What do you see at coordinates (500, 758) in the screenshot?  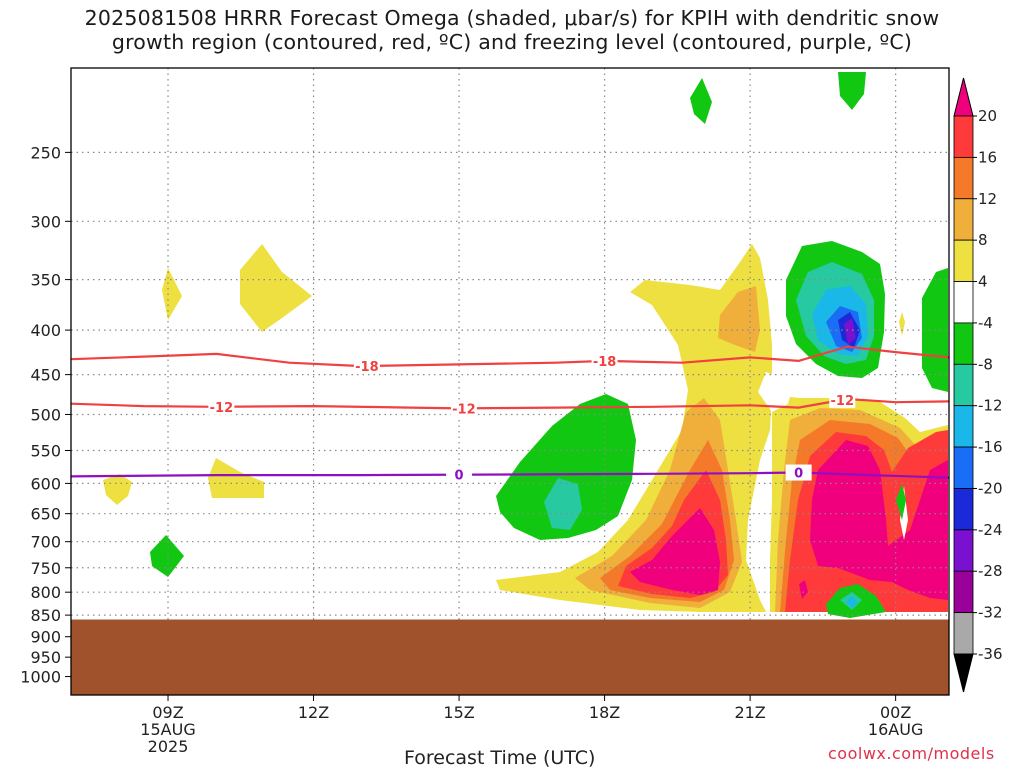 I see `x-axis-title: Forecast Time (UTC)` at bounding box center [500, 758].